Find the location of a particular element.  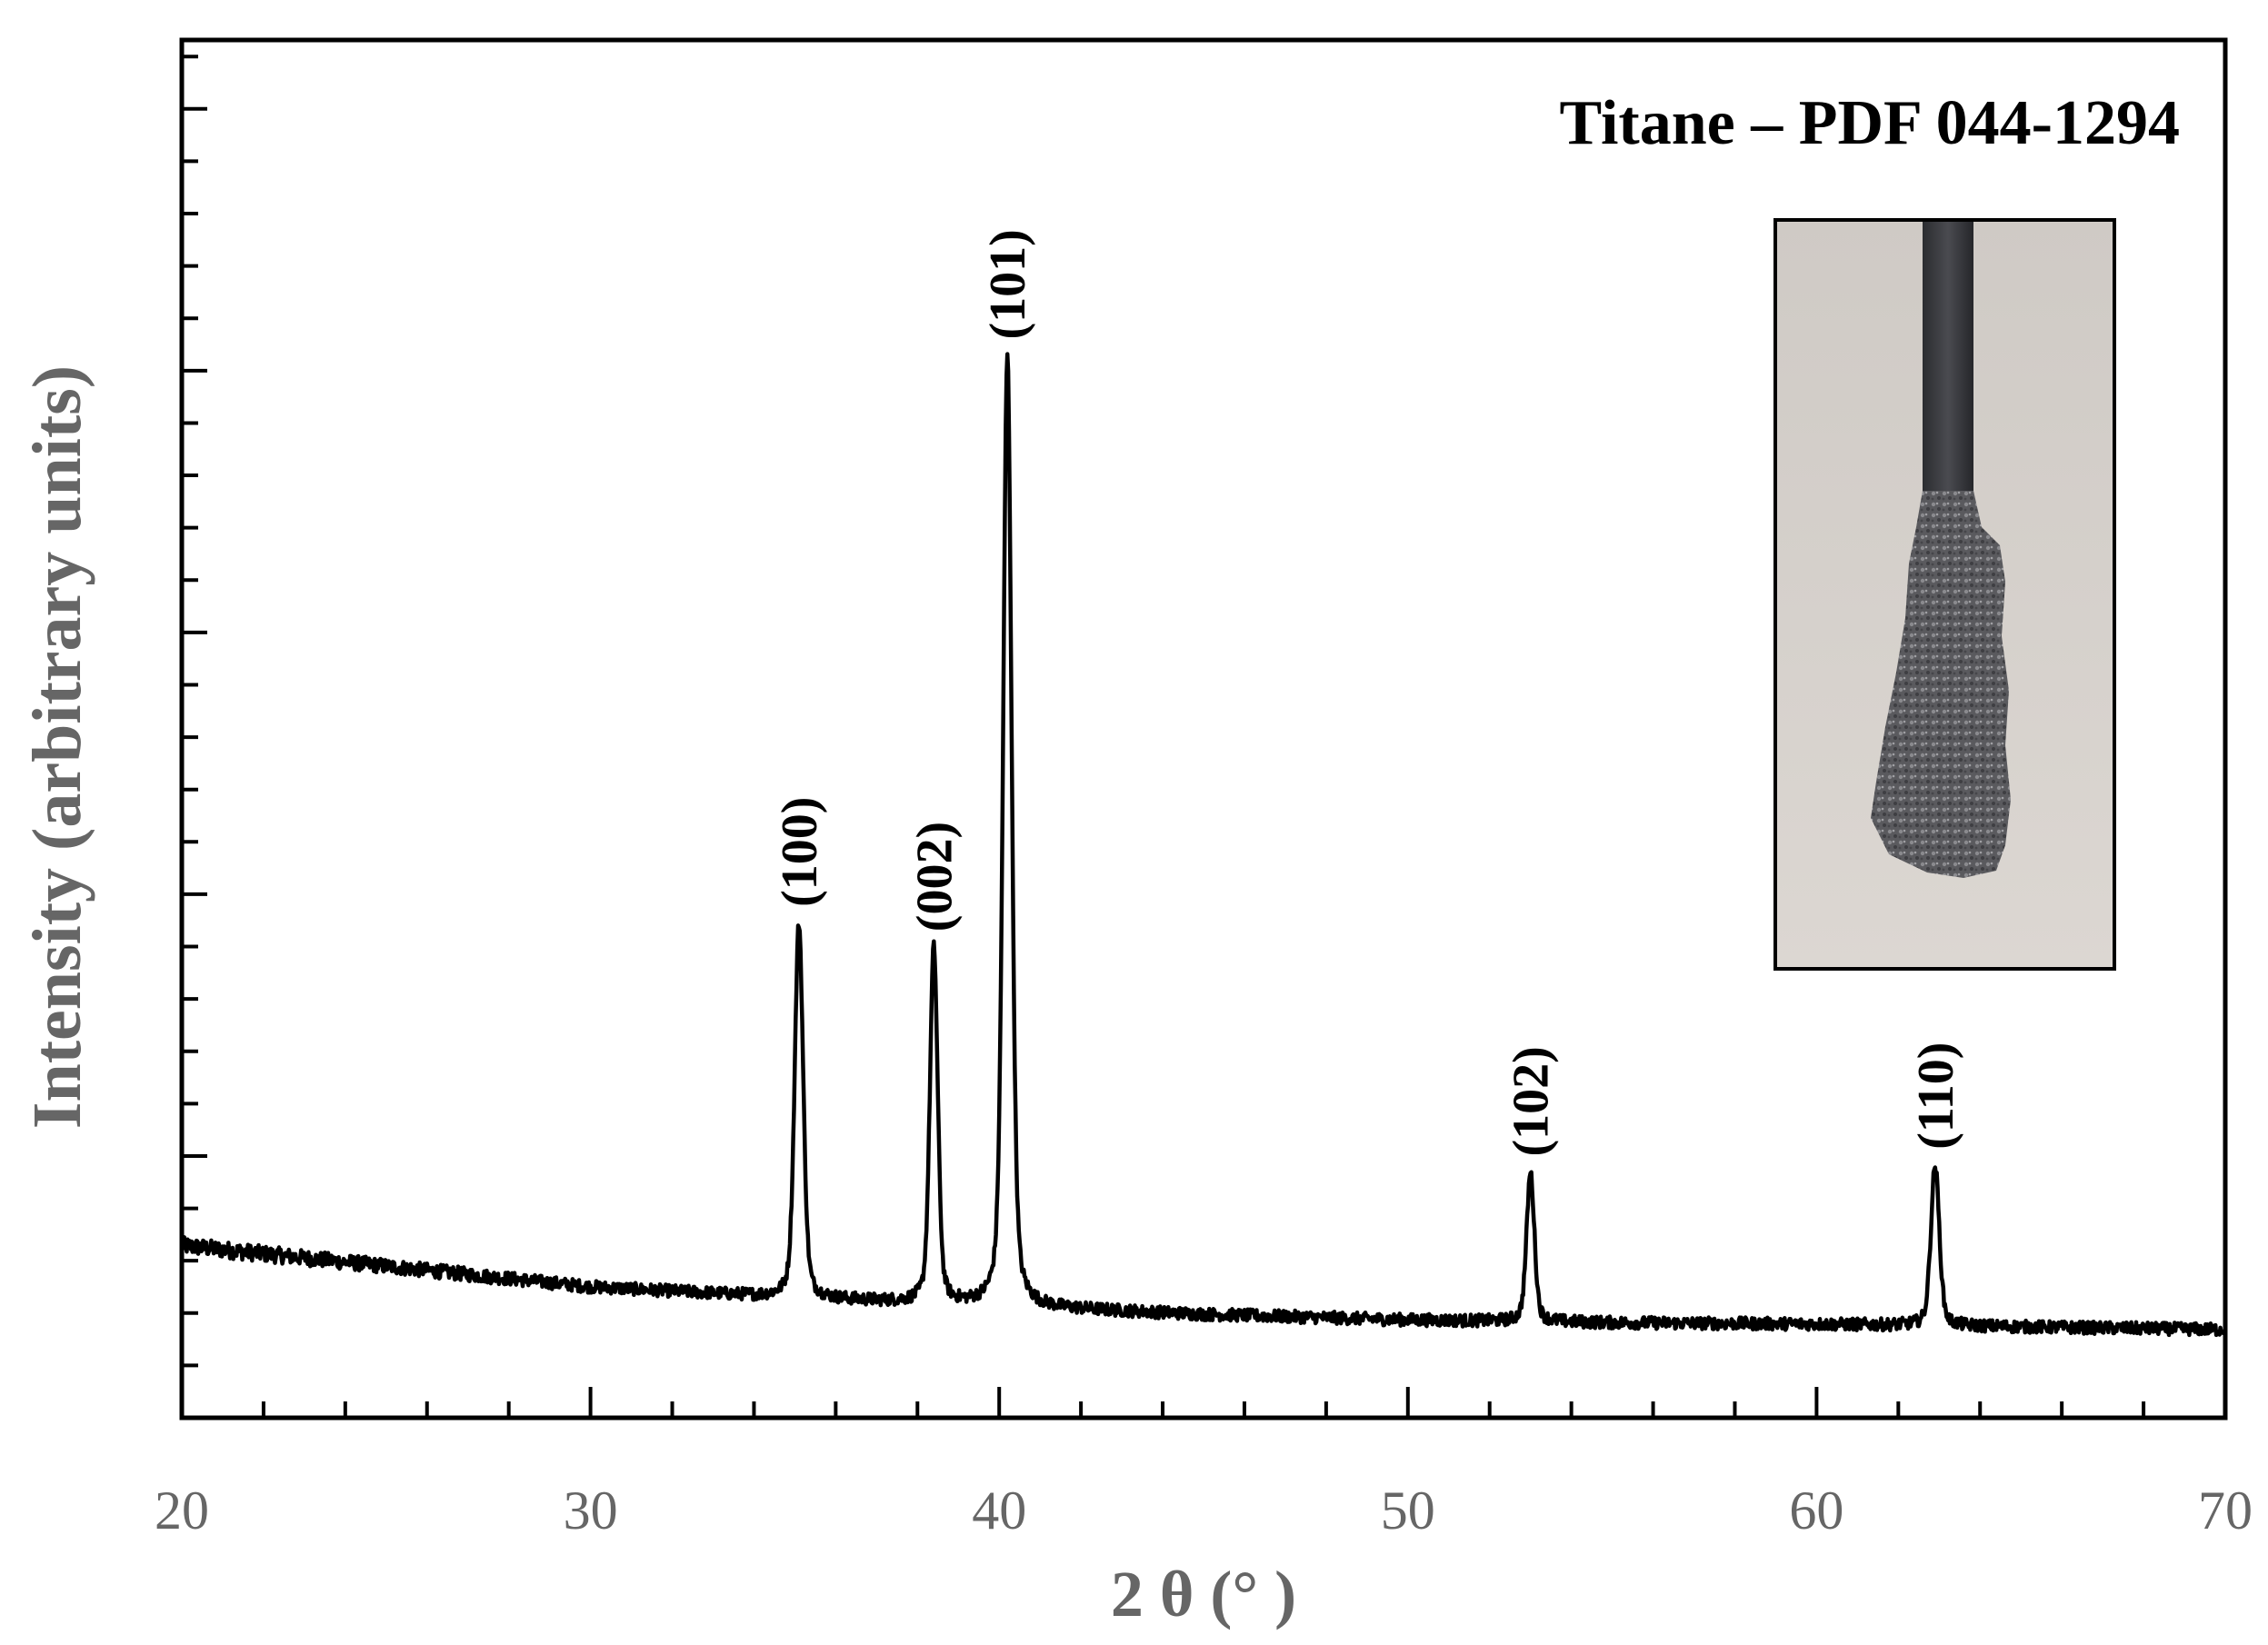

x-axis-title: 2 θ (° ) is located at coordinates (1203, 1594).